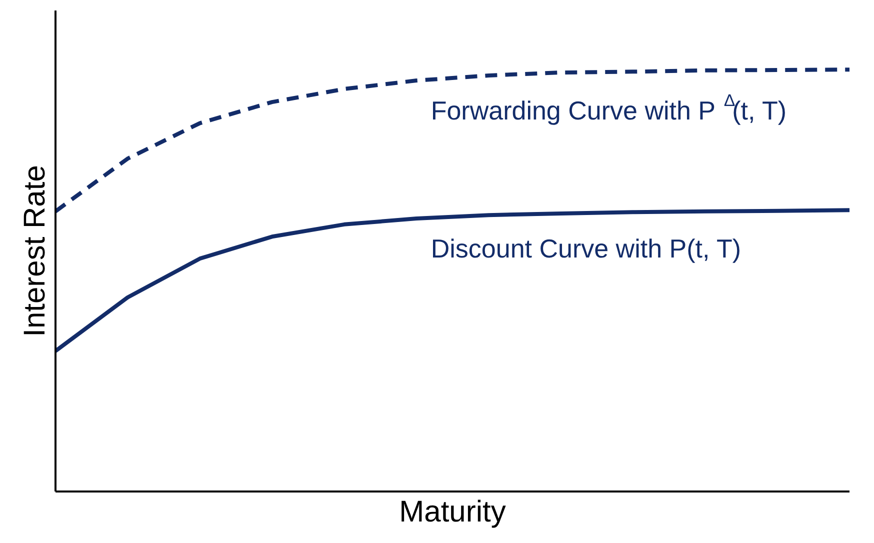 This screenshot has width=874, height=543. Describe the element at coordinates (35, 251) in the screenshot. I see `y-axis-title: Interest Rate` at that location.